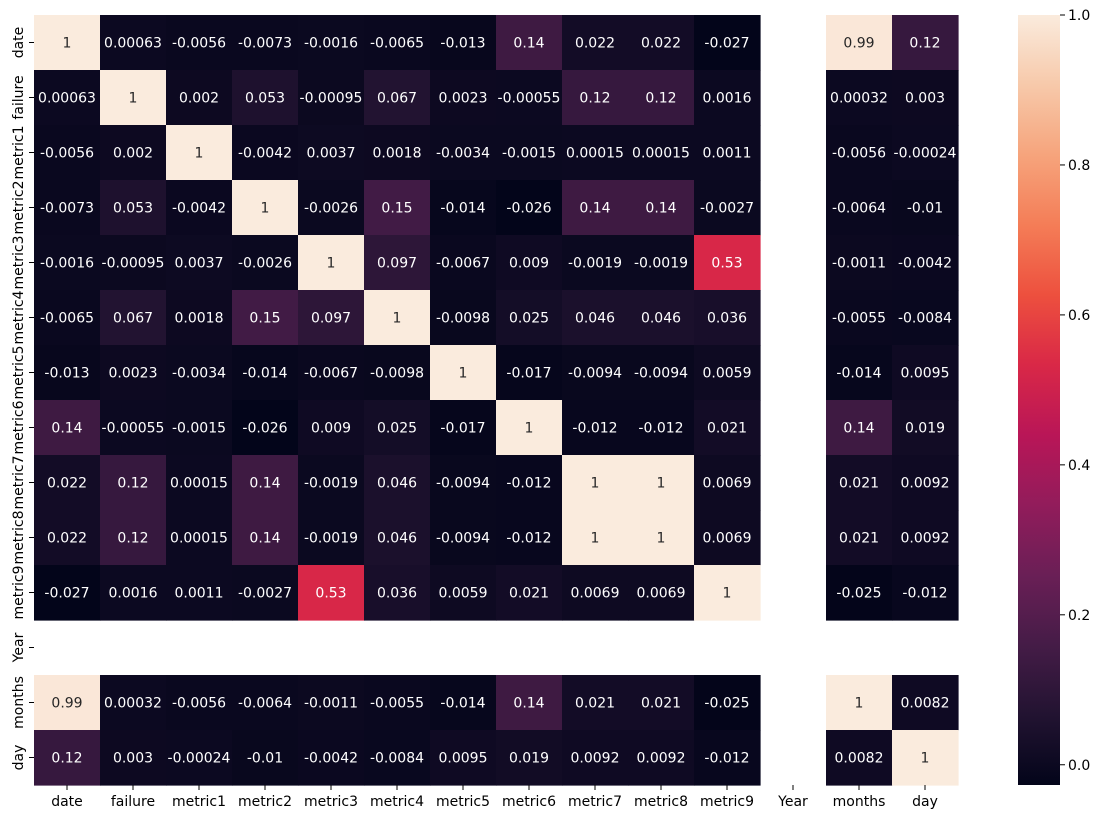 This screenshot has height=823, width=1102. What do you see at coordinates (133, 759) in the screenshot?
I see `cell-annotation: 0.003` at bounding box center [133, 759].